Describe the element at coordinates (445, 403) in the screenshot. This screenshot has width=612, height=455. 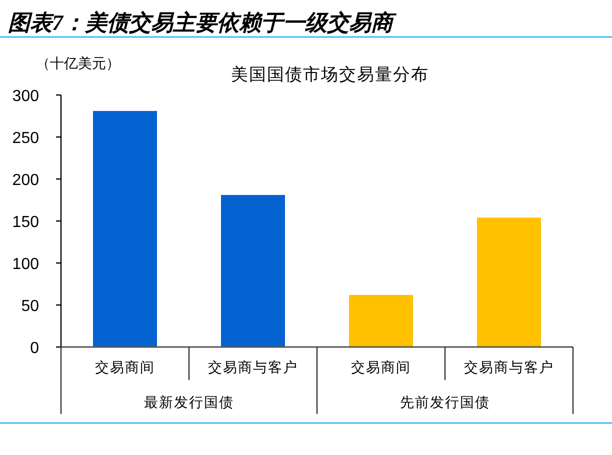
I see `annotation: 先前发行国债` at that location.